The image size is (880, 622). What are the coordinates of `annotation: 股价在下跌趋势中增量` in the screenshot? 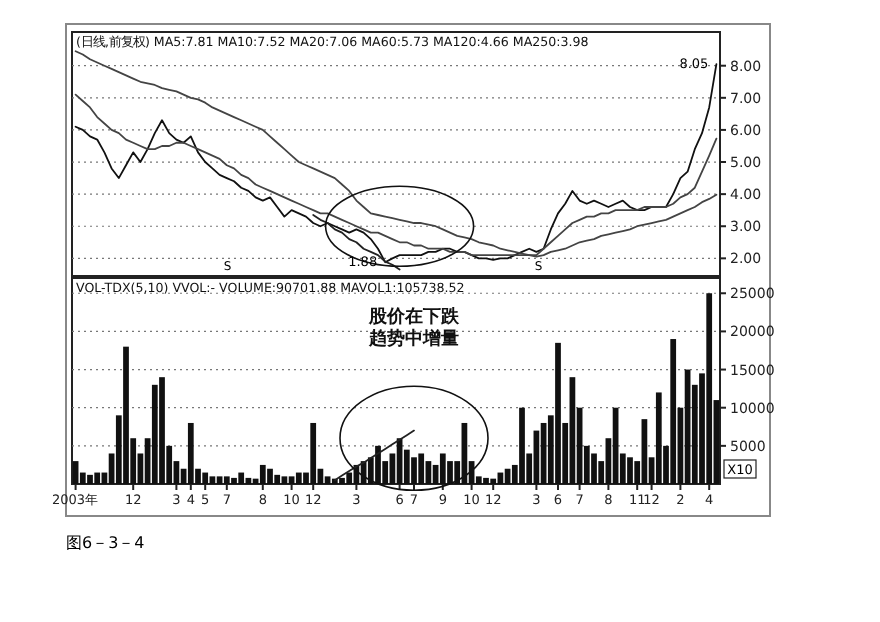 It's located at (414, 328).